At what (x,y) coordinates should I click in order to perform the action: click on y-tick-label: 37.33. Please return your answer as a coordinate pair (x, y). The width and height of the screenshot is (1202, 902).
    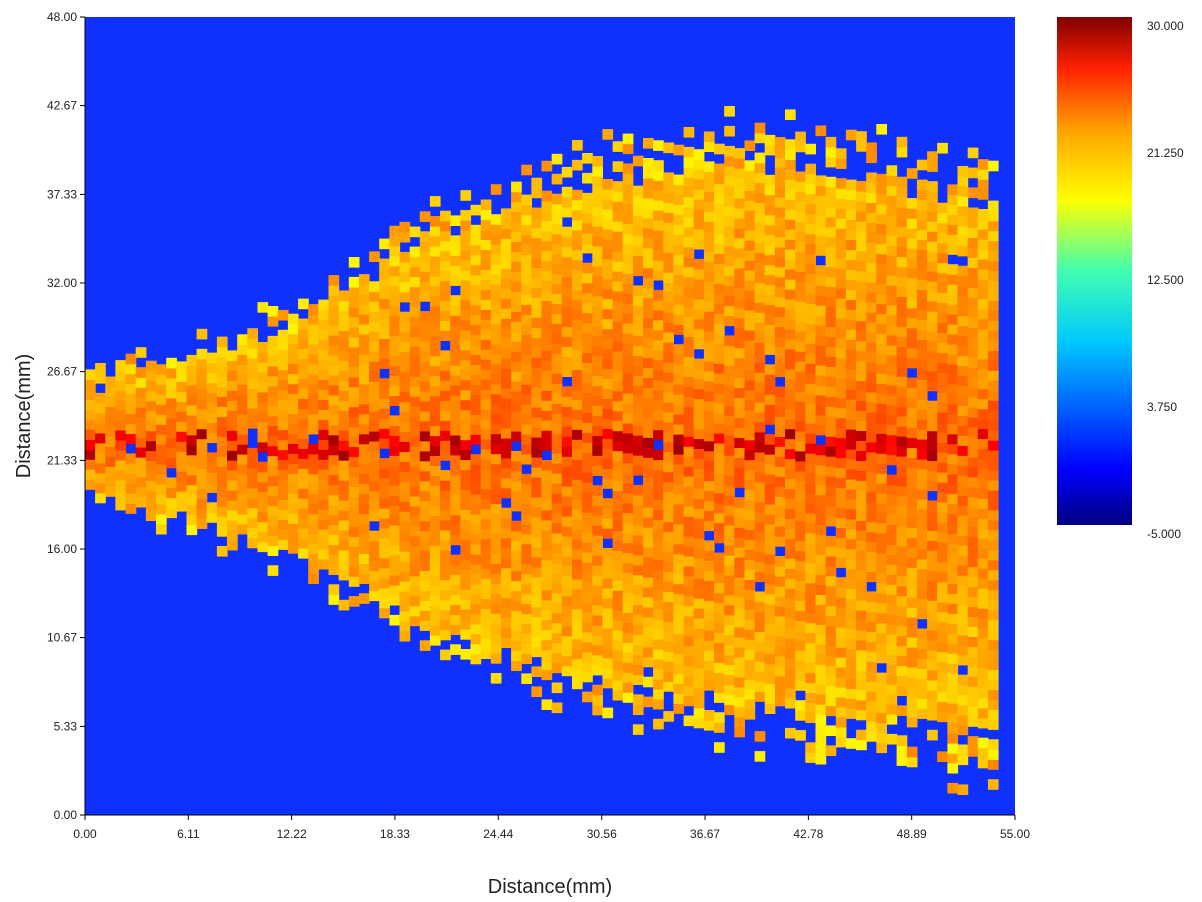
    Looking at the image, I should click on (62, 194).